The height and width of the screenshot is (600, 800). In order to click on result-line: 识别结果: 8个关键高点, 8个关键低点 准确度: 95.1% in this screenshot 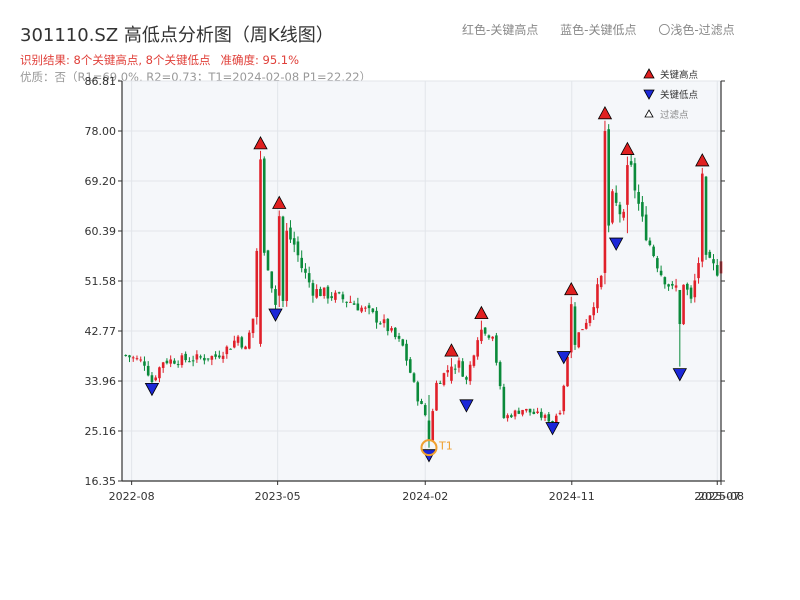, I will do `click(159, 60)`.